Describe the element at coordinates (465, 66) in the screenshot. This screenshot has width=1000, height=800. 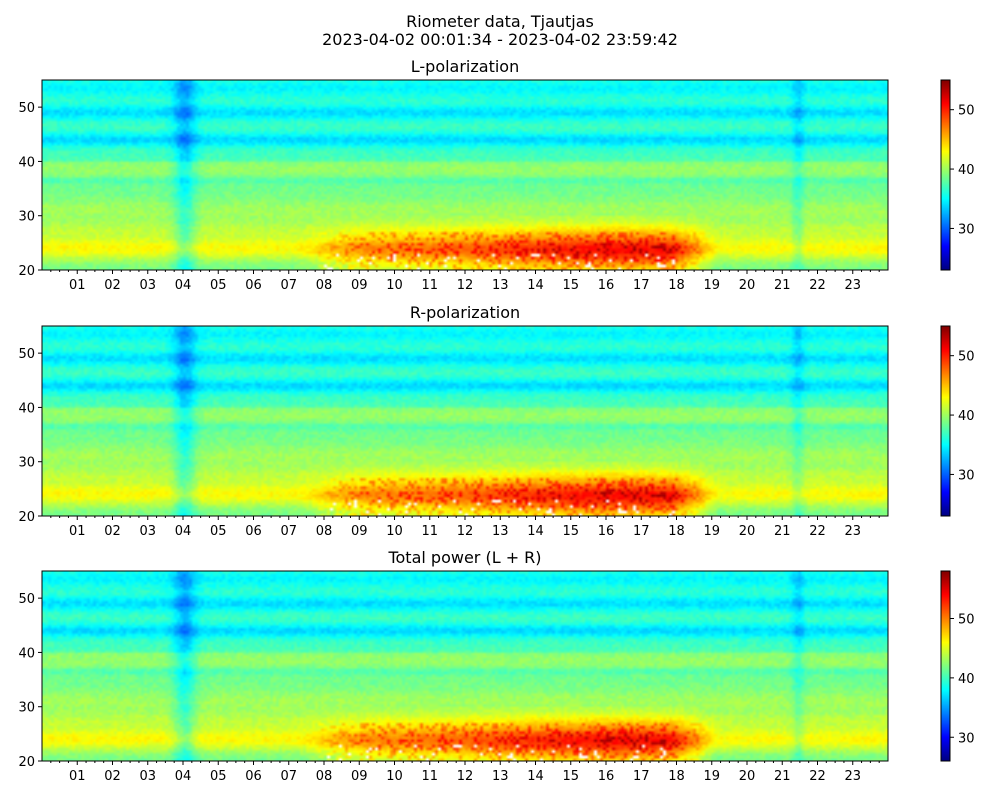
I see `panel-title: L-polarization` at that location.